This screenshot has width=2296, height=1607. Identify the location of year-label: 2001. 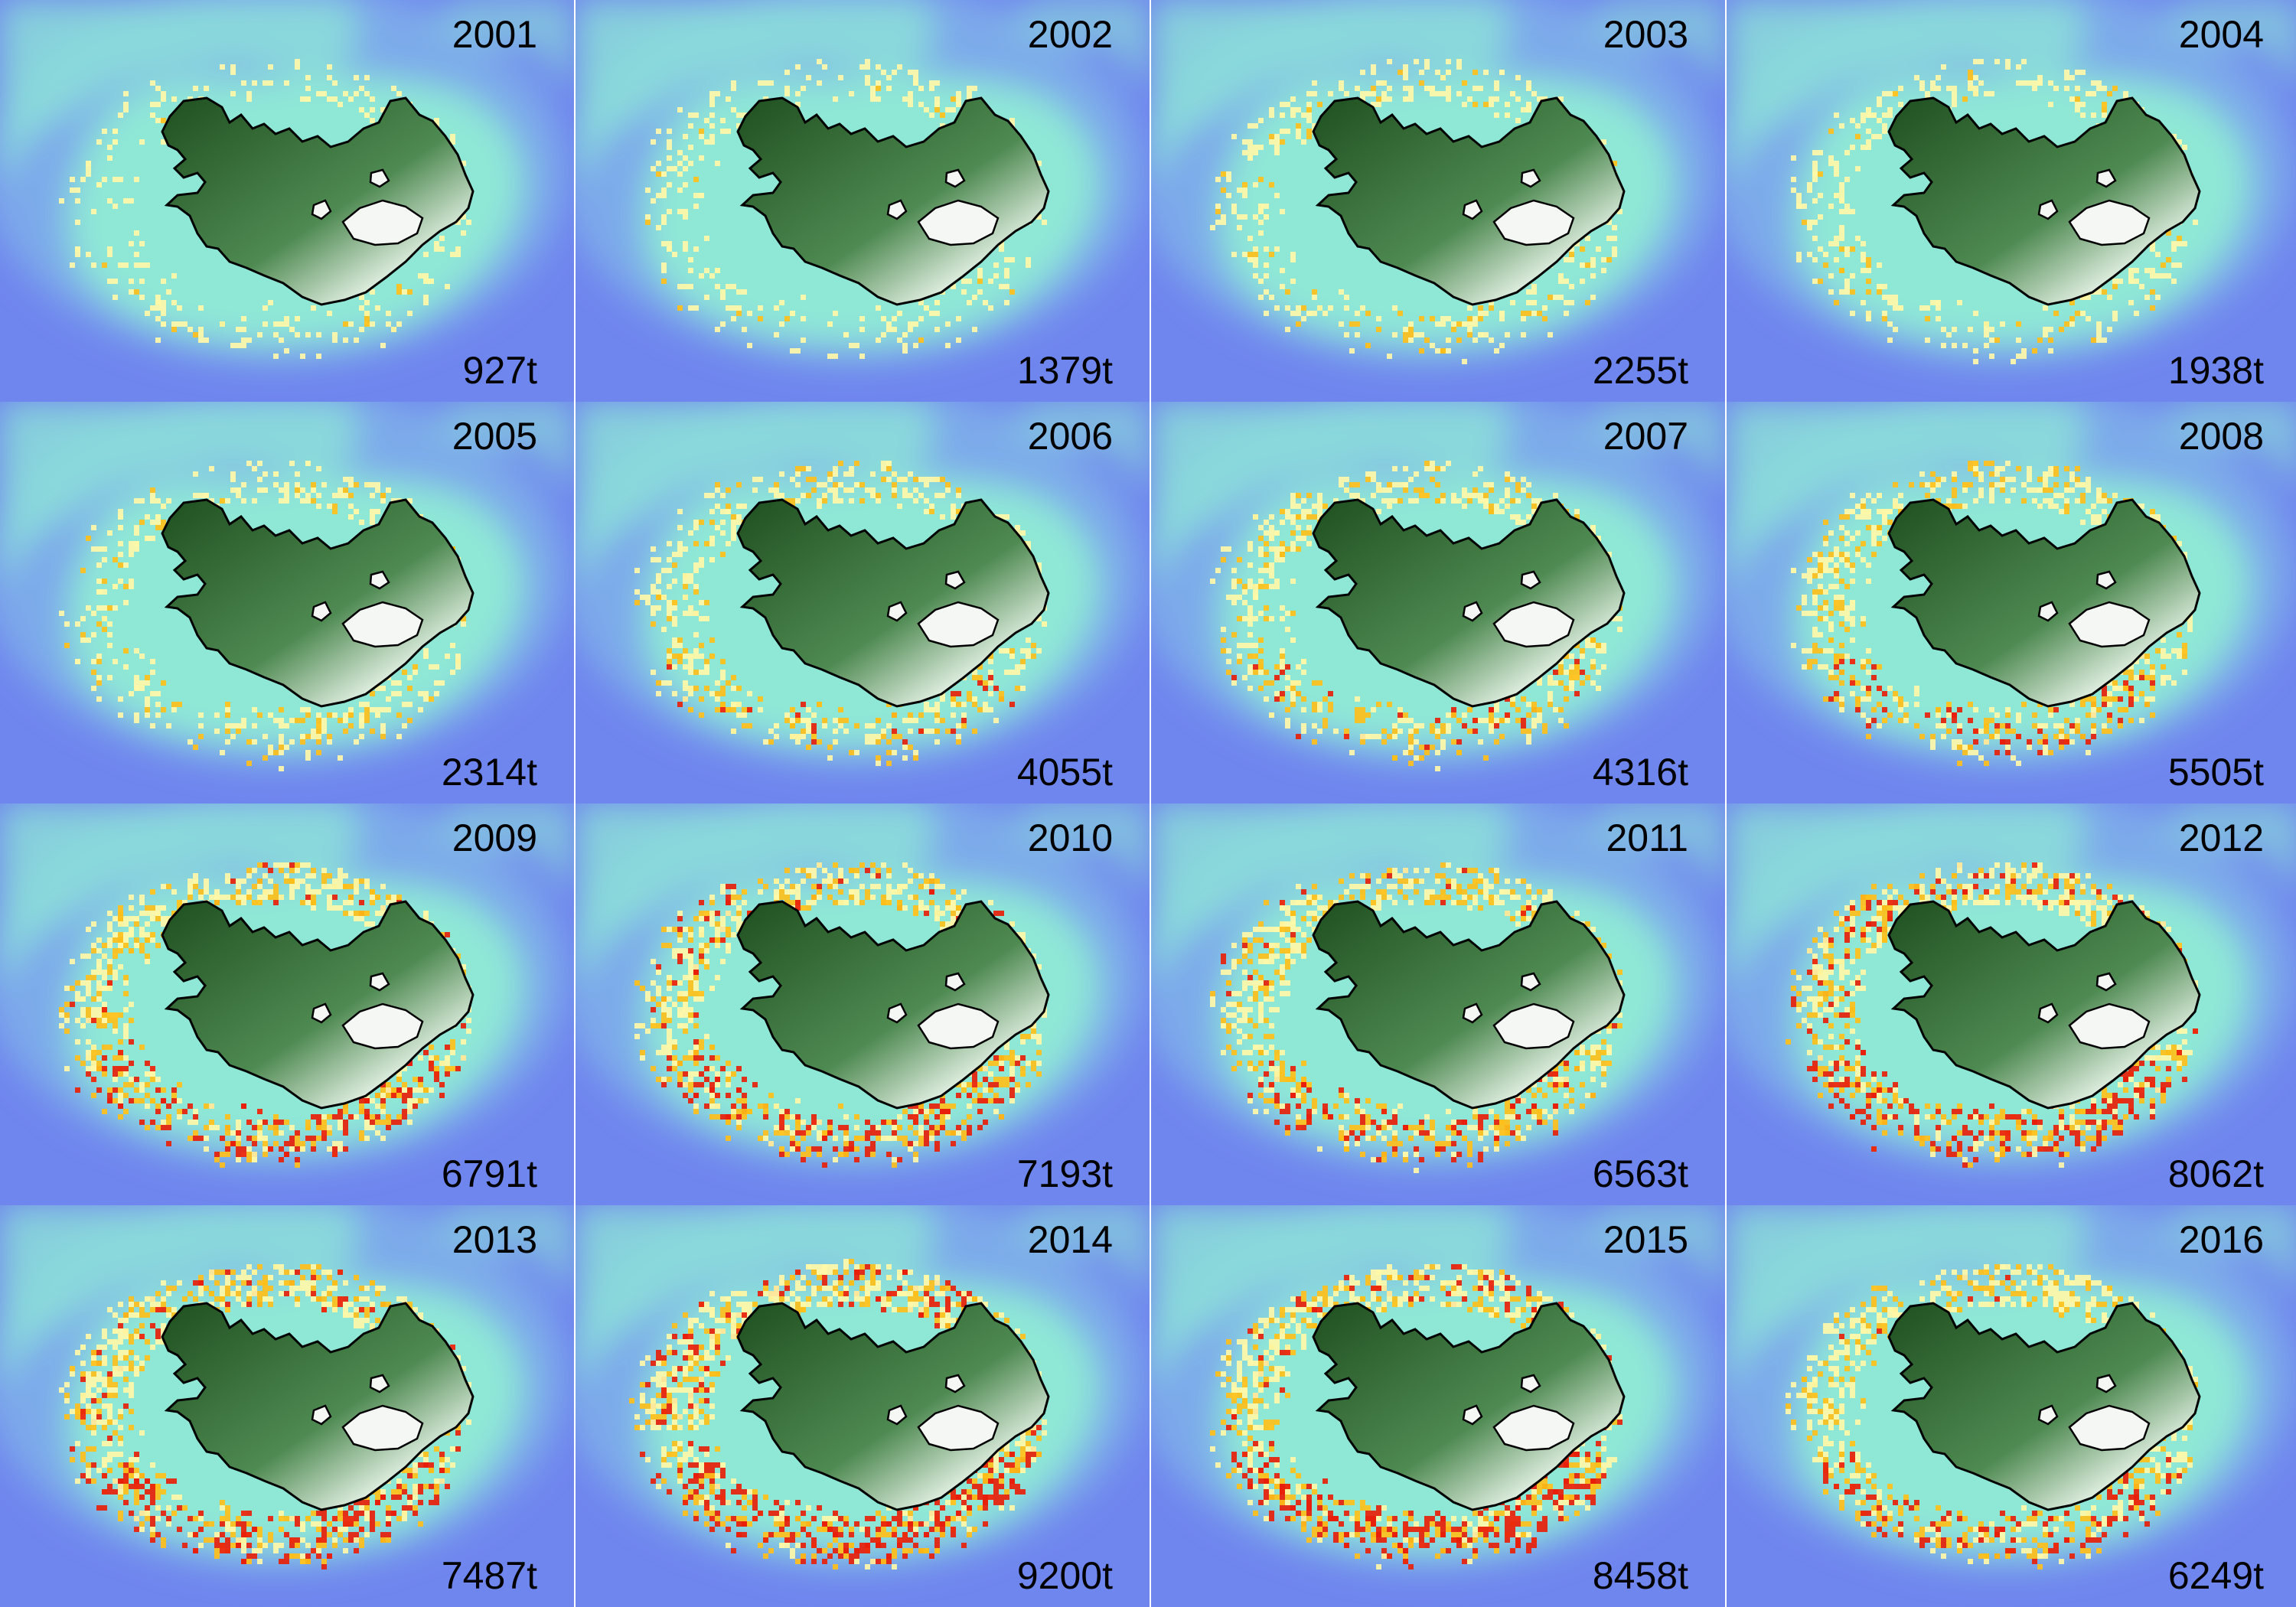
(494, 34).